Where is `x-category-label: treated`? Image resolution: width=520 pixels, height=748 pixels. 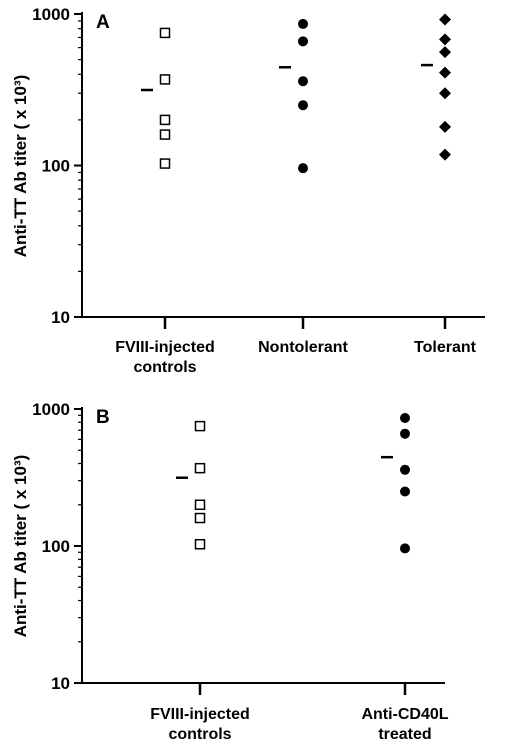 x-category-label: treated is located at coordinates (404, 734).